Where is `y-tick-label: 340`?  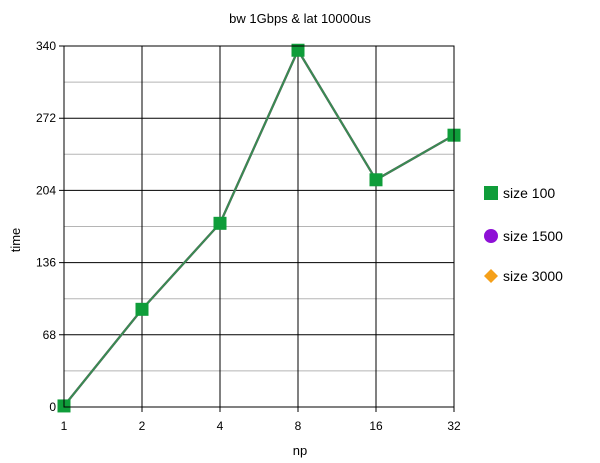
y-tick-label: 340 is located at coordinates (46, 46).